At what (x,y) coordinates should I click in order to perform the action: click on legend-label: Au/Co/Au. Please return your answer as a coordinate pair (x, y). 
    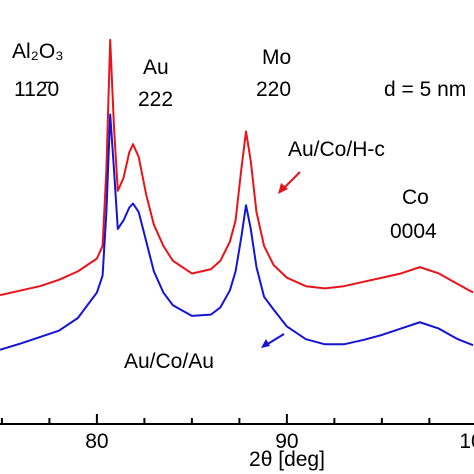
    Looking at the image, I should click on (169, 361).